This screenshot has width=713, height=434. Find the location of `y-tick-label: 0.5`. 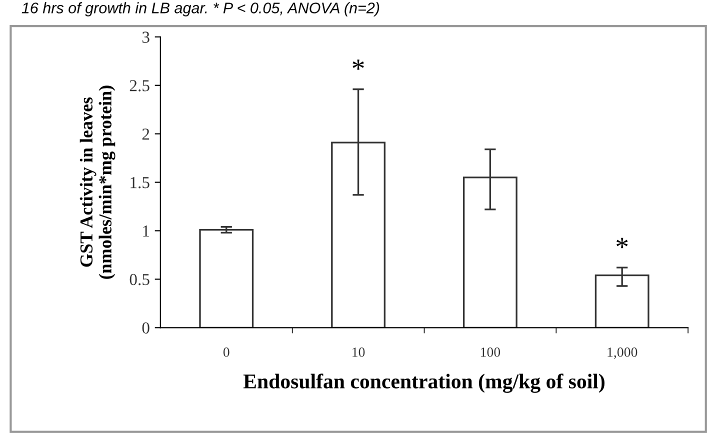

y-tick-label: 0.5 is located at coordinates (140, 280).